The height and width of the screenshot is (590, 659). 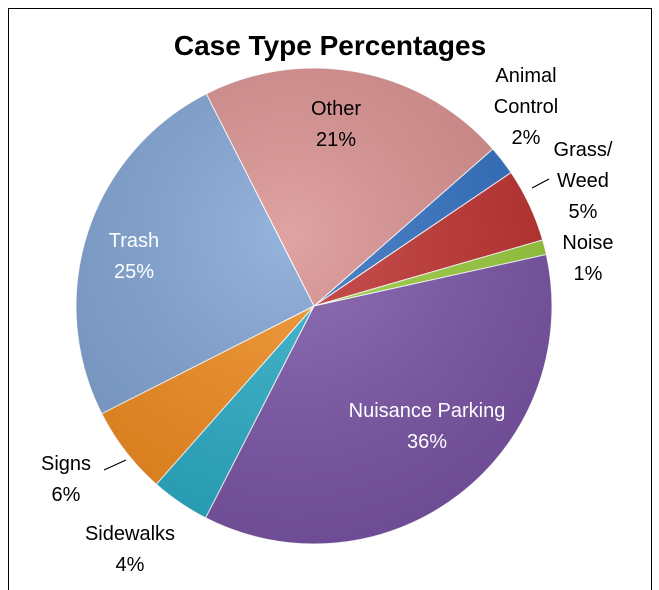 I want to click on slice-value: 21%, so click(x=336, y=140).